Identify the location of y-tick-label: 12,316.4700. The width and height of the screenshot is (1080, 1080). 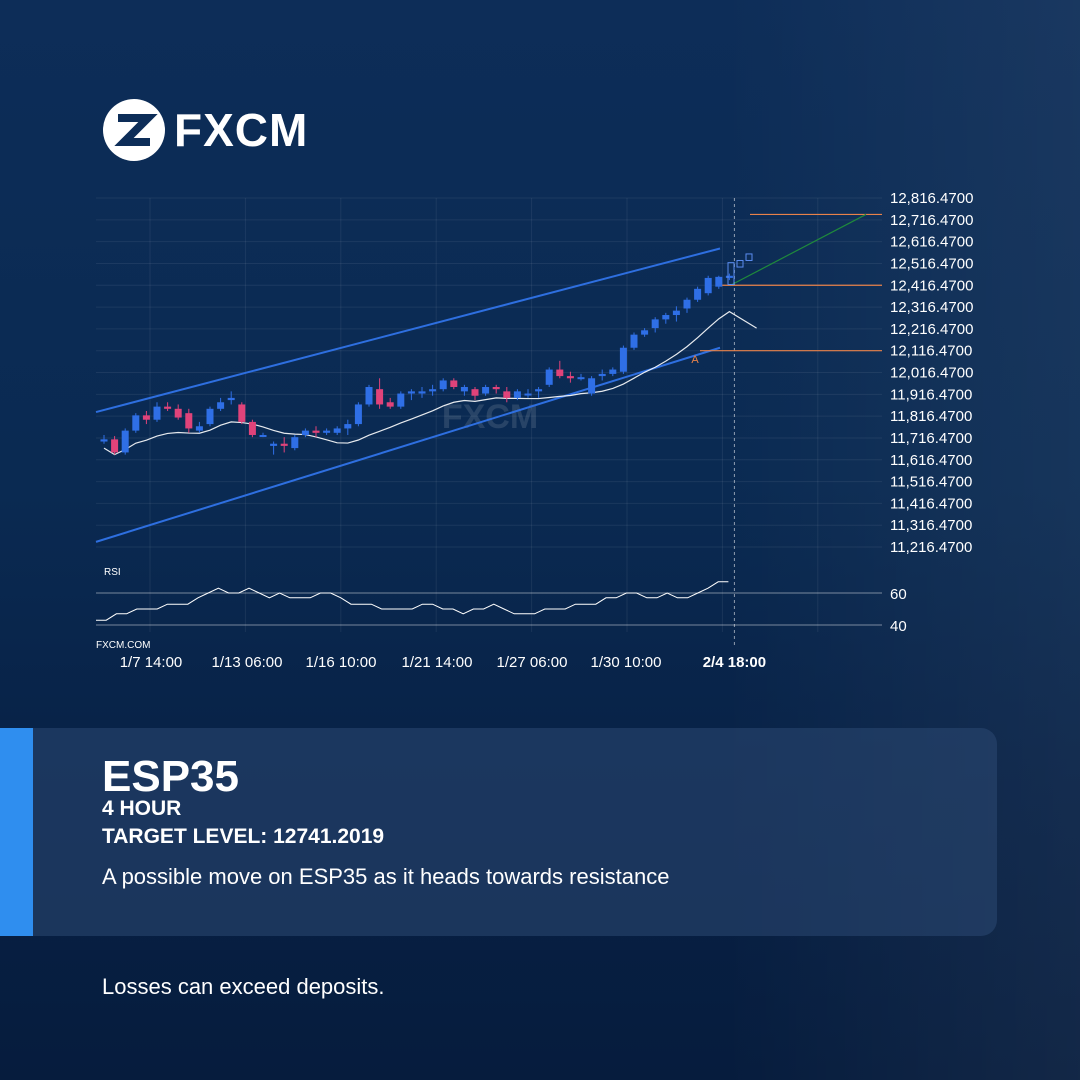
(931, 307).